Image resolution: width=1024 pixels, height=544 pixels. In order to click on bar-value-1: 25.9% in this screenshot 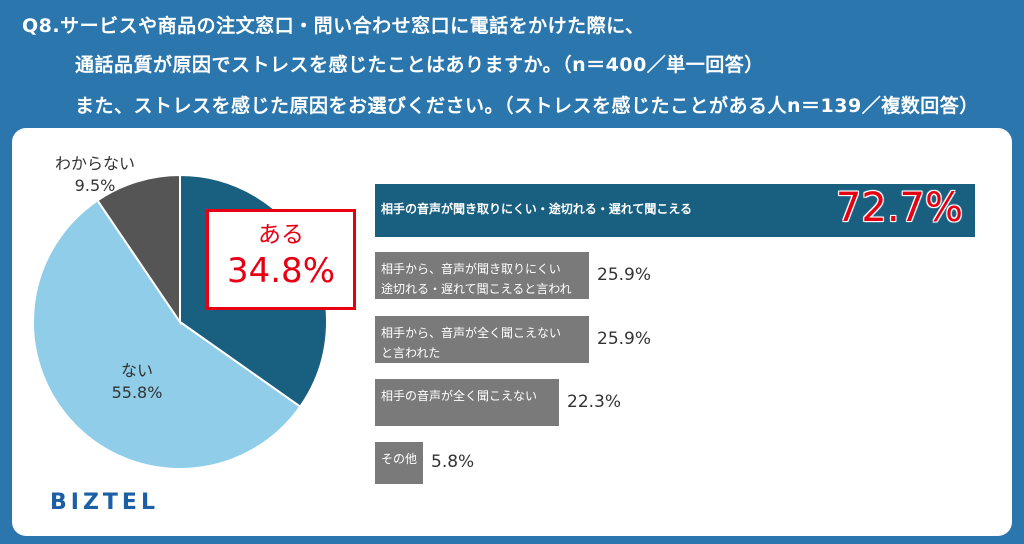, I will do `click(624, 274)`.